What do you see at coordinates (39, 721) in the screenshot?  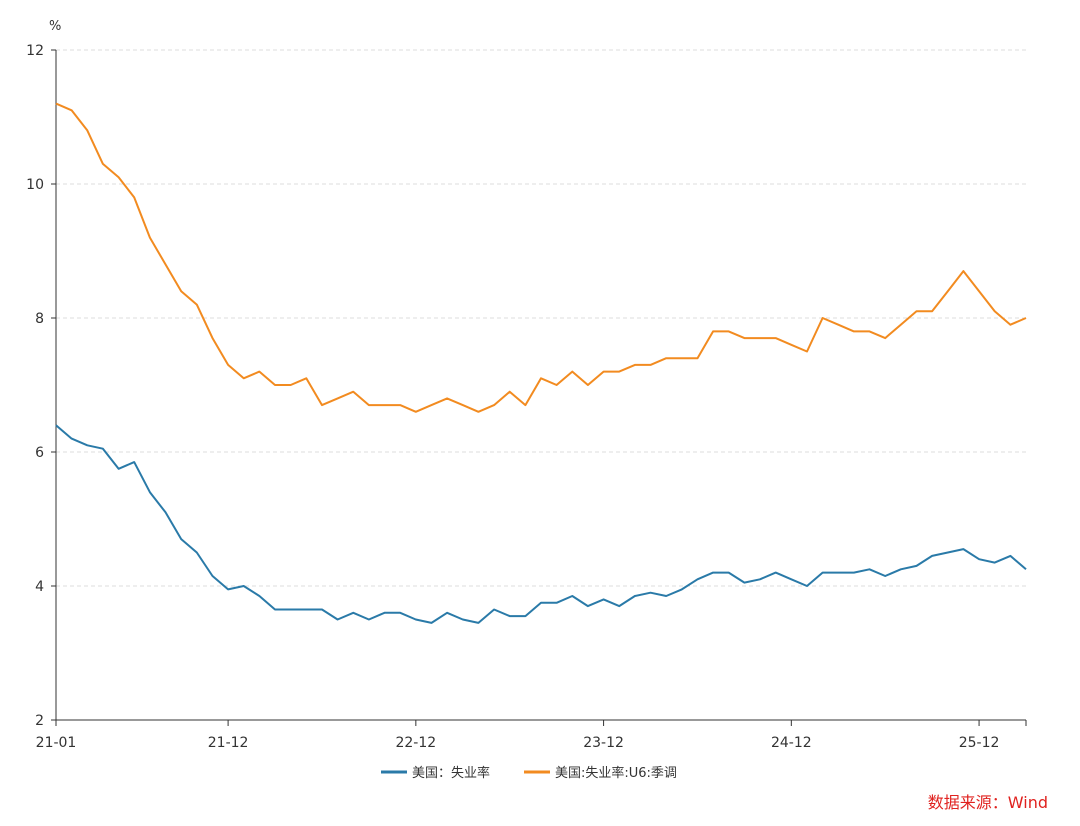 I see `y-tick-label: 2` at bounding box center [39, 721].